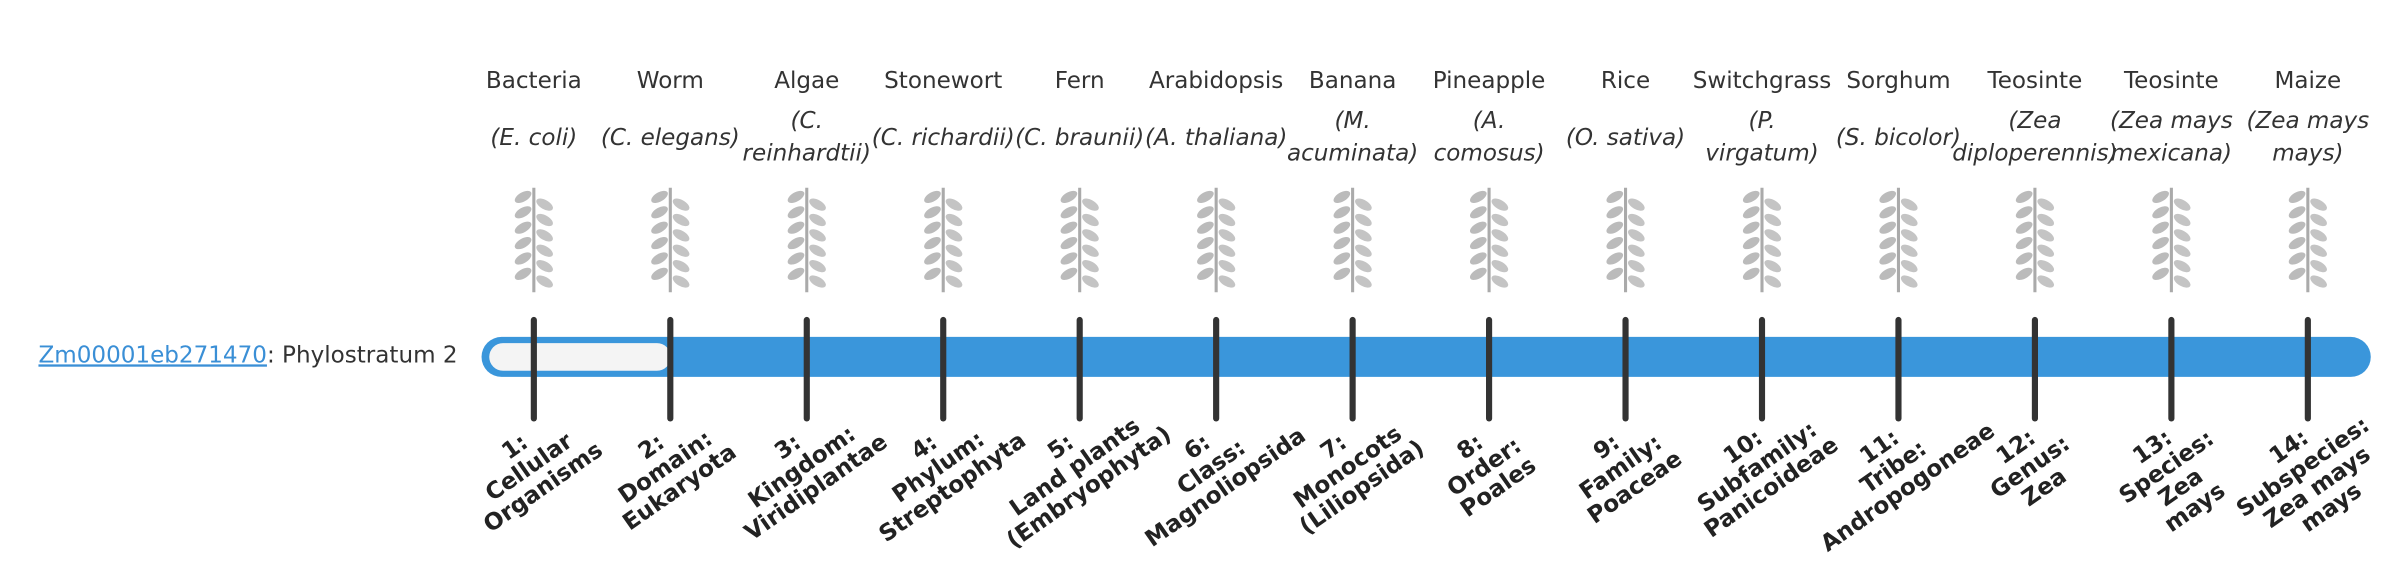 This screenshot has width=2400, height=580. What do you see at coordinates (2034, 121) in the screenshot?
I see `species-name: (Zea` at bounding box center [2034, 121].